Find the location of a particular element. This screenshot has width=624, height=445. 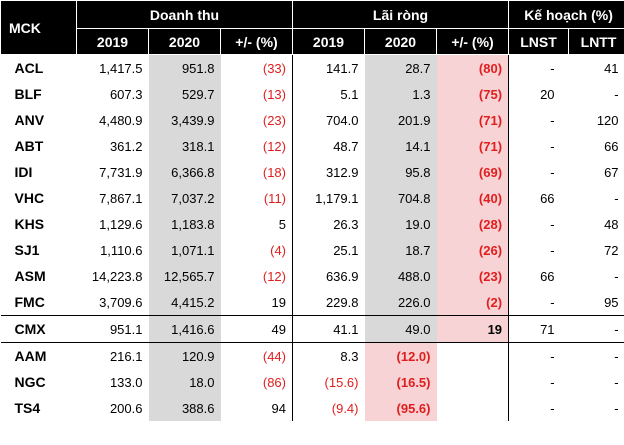

cell-np-2020: 226.0 is located at coordinates (400, 302).